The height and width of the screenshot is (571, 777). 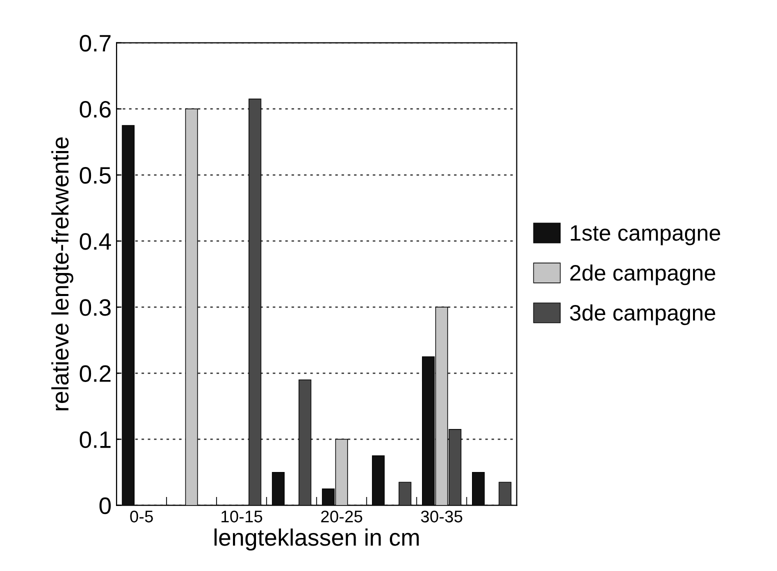 What do you see at coordinates (95, 109) in the screenshot?
I see `y-tick-label: 0.6` at bounding box center [95, 109].